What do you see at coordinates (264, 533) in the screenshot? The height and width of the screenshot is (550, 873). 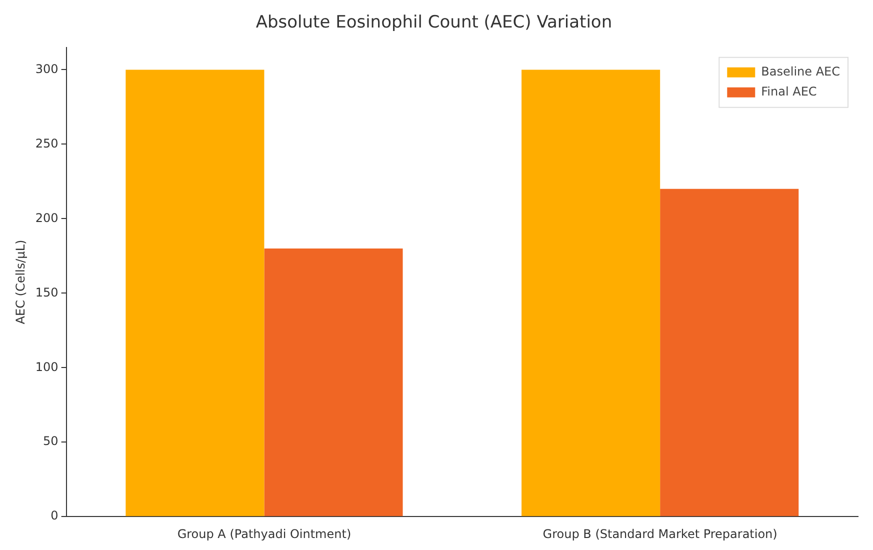 I see `x-tick-label: Group A (Pathyadi Ointment)` at bounding box center [264, 533].